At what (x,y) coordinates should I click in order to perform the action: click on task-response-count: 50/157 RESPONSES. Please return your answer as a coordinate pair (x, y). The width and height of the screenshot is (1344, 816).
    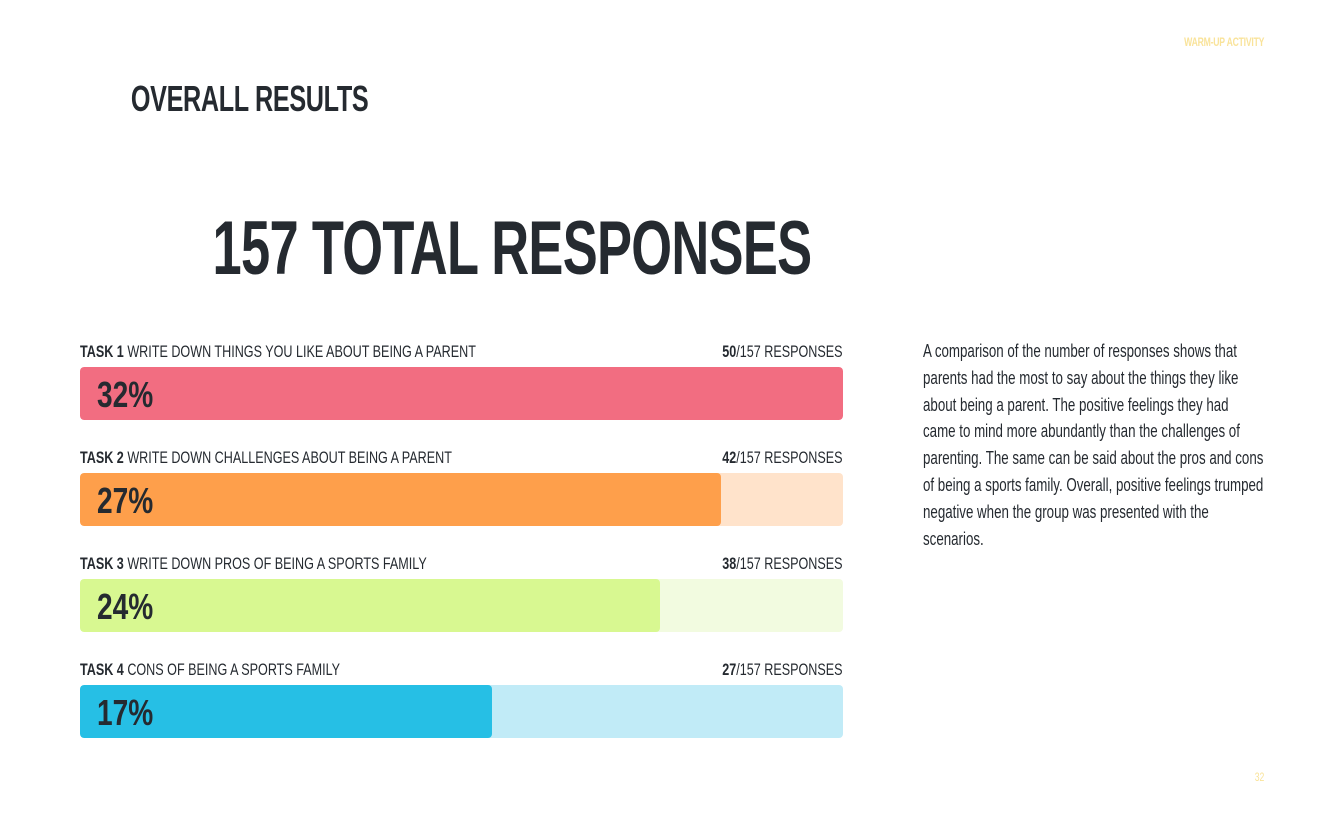
    Looking at the image, I should click on (783, 352).